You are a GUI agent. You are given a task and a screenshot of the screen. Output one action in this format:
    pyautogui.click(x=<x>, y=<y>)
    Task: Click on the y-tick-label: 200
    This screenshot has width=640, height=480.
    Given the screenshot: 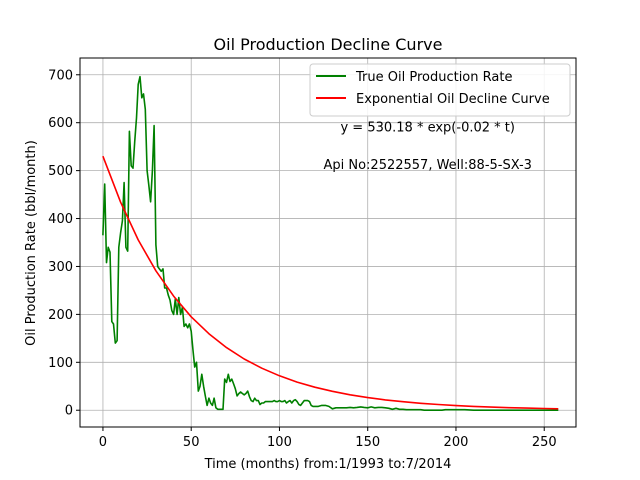 What is the action you would take?
    pyautogui.click(x=60, y=315)
    